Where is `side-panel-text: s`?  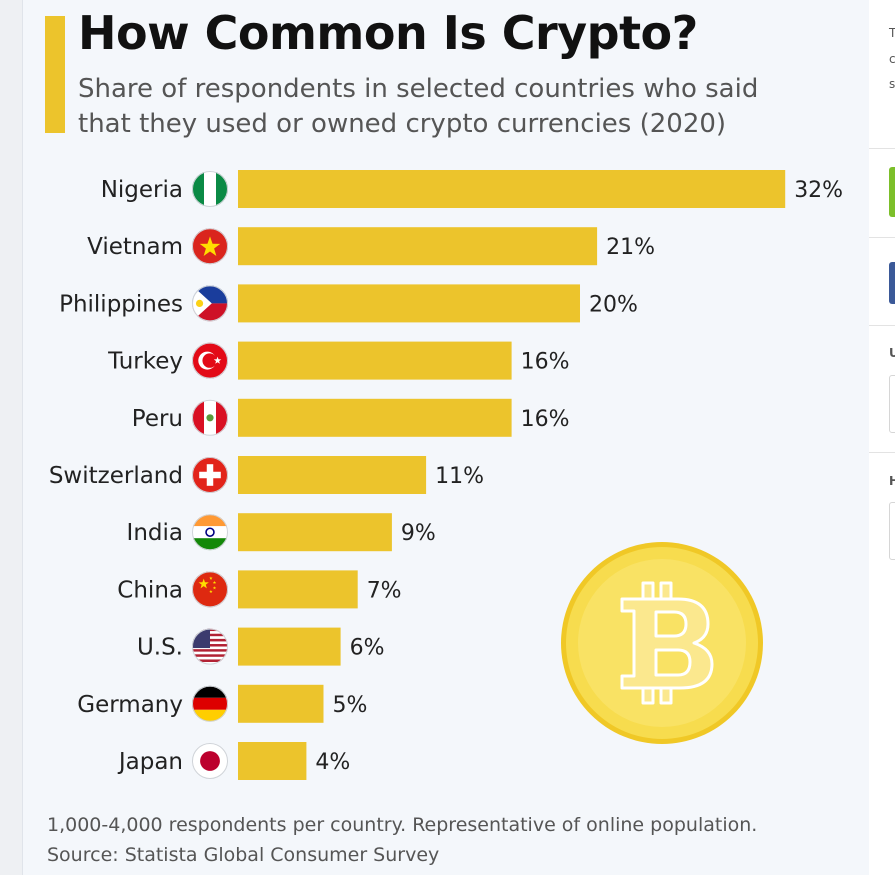 side-panel-text: s is located at coordinates (892, 84).